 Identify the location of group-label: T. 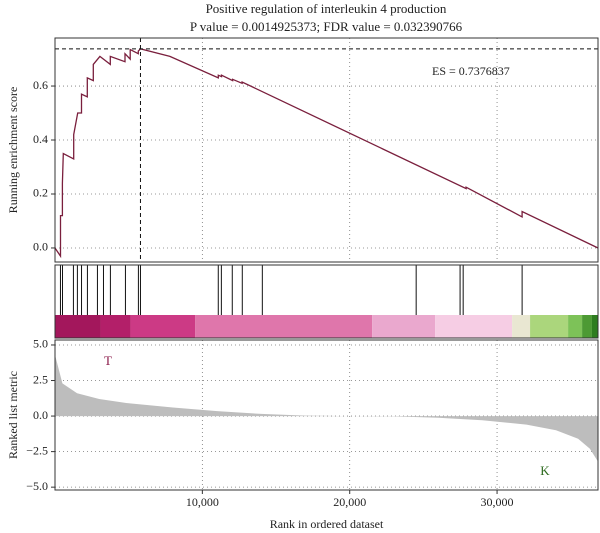
(108, 360).